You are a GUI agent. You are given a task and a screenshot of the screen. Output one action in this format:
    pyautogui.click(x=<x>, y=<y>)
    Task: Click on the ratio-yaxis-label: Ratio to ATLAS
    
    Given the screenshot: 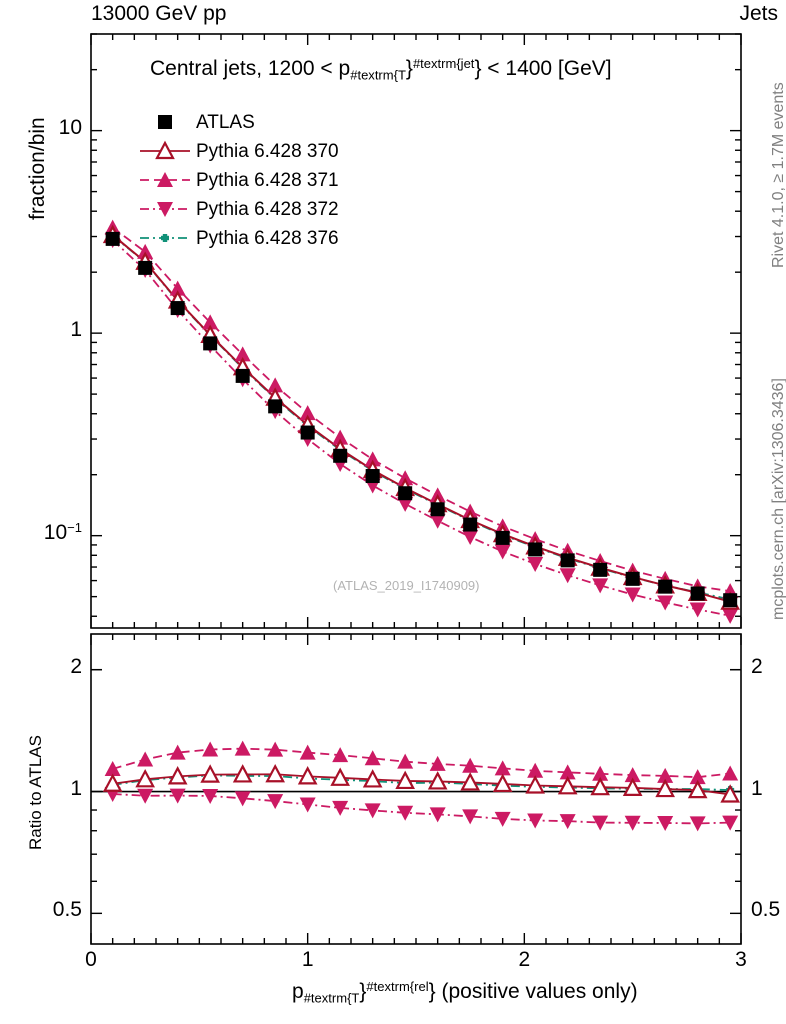 What is the action you would take?
    pyautogui.click(x=35, y=792)
    